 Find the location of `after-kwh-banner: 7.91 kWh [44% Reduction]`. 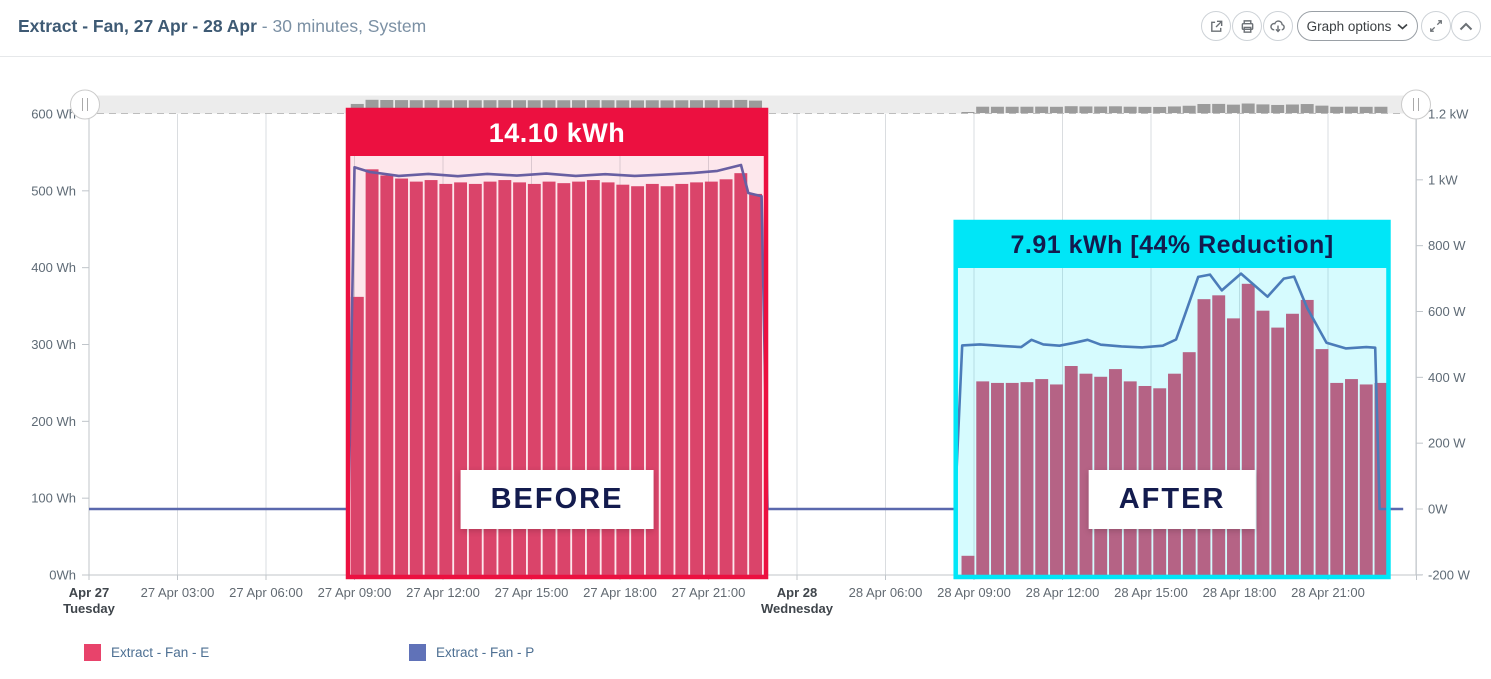

after-kwh-banner: 7.91 kWh [44% Reduction] is located at coordinates (1172, 245).